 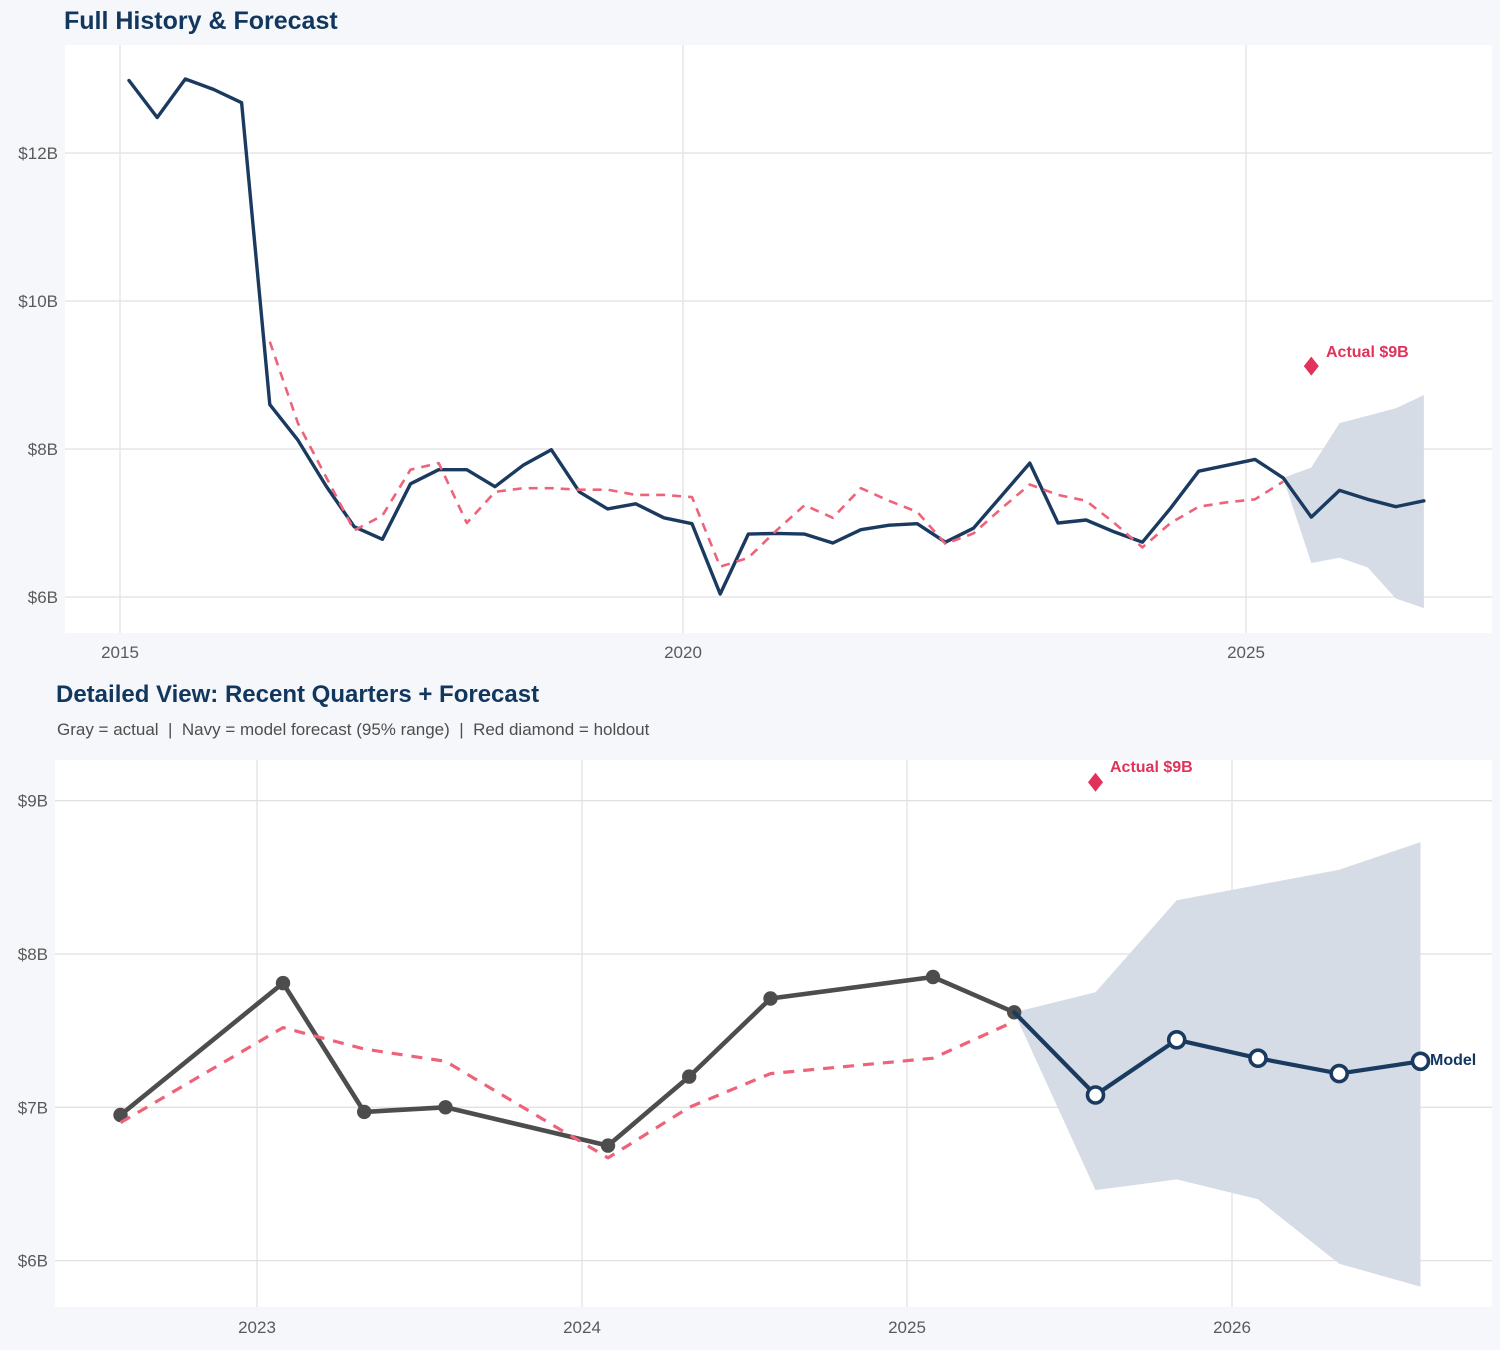 I want to click on x-tick-label: 2015, so click(x=120, y=652).